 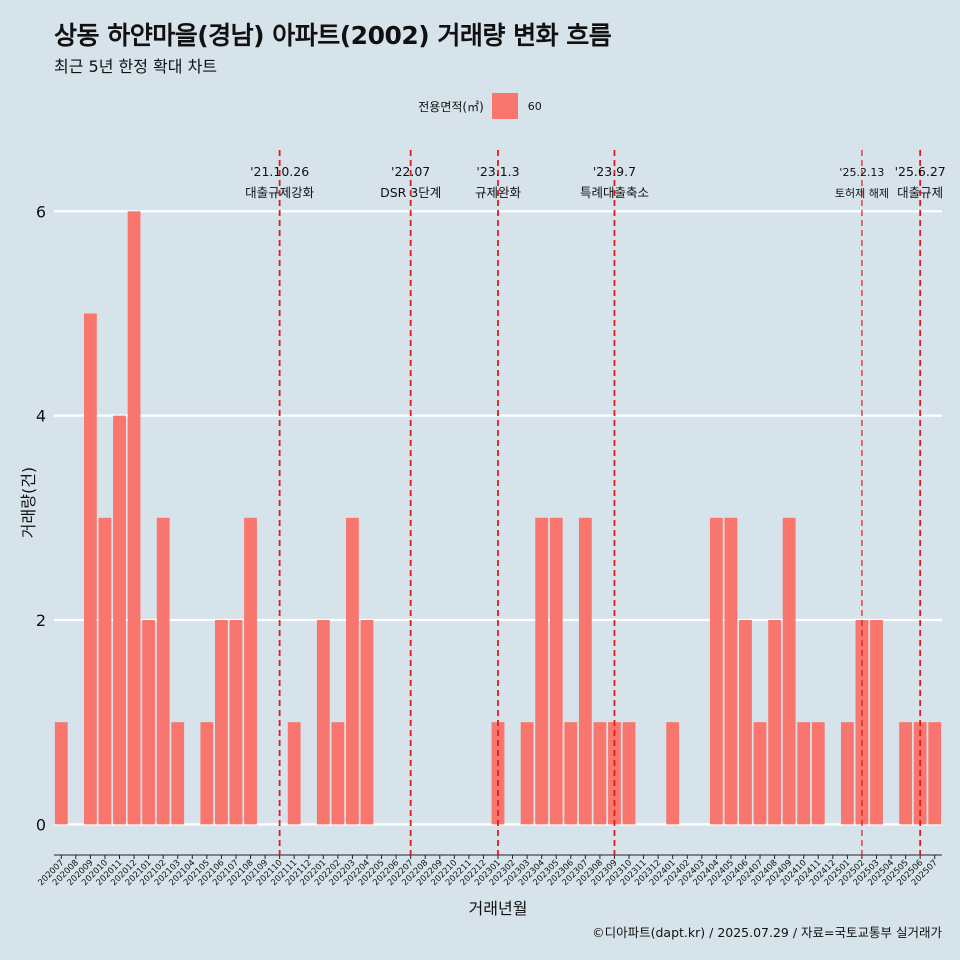 I want to click on event-date-label: '25.6.27, so click(x=920, y=171).